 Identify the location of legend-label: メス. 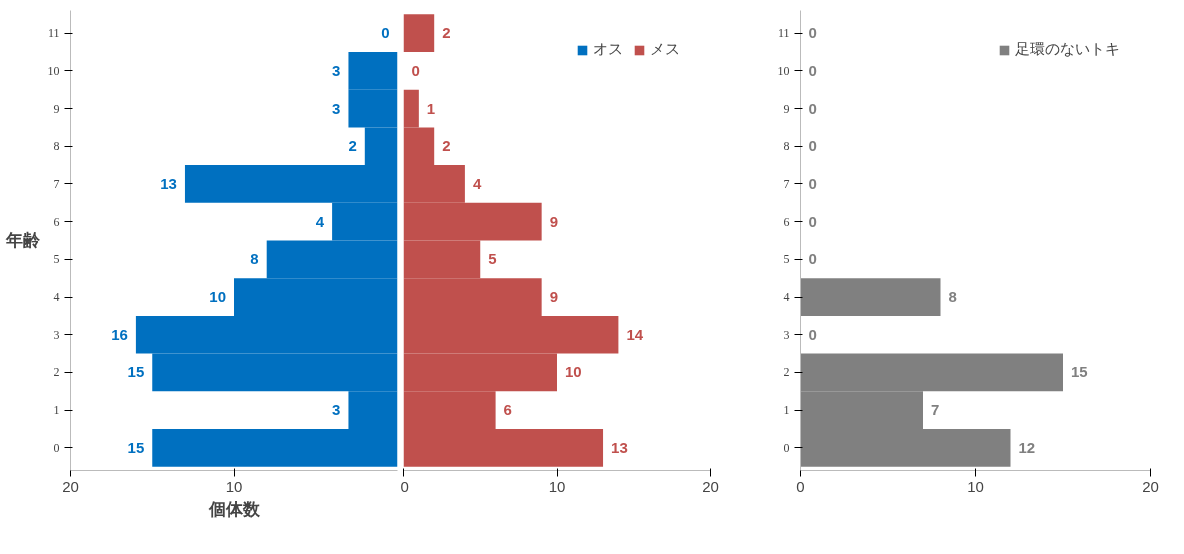
(665, 49).